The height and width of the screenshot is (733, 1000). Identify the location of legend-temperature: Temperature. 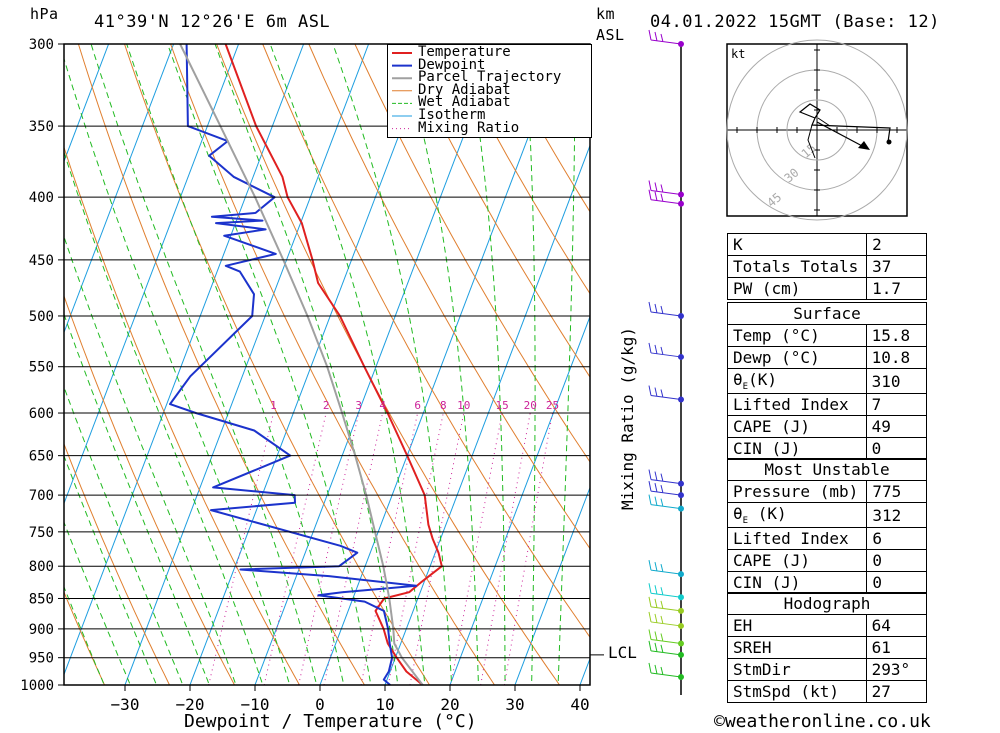
(464, 52).